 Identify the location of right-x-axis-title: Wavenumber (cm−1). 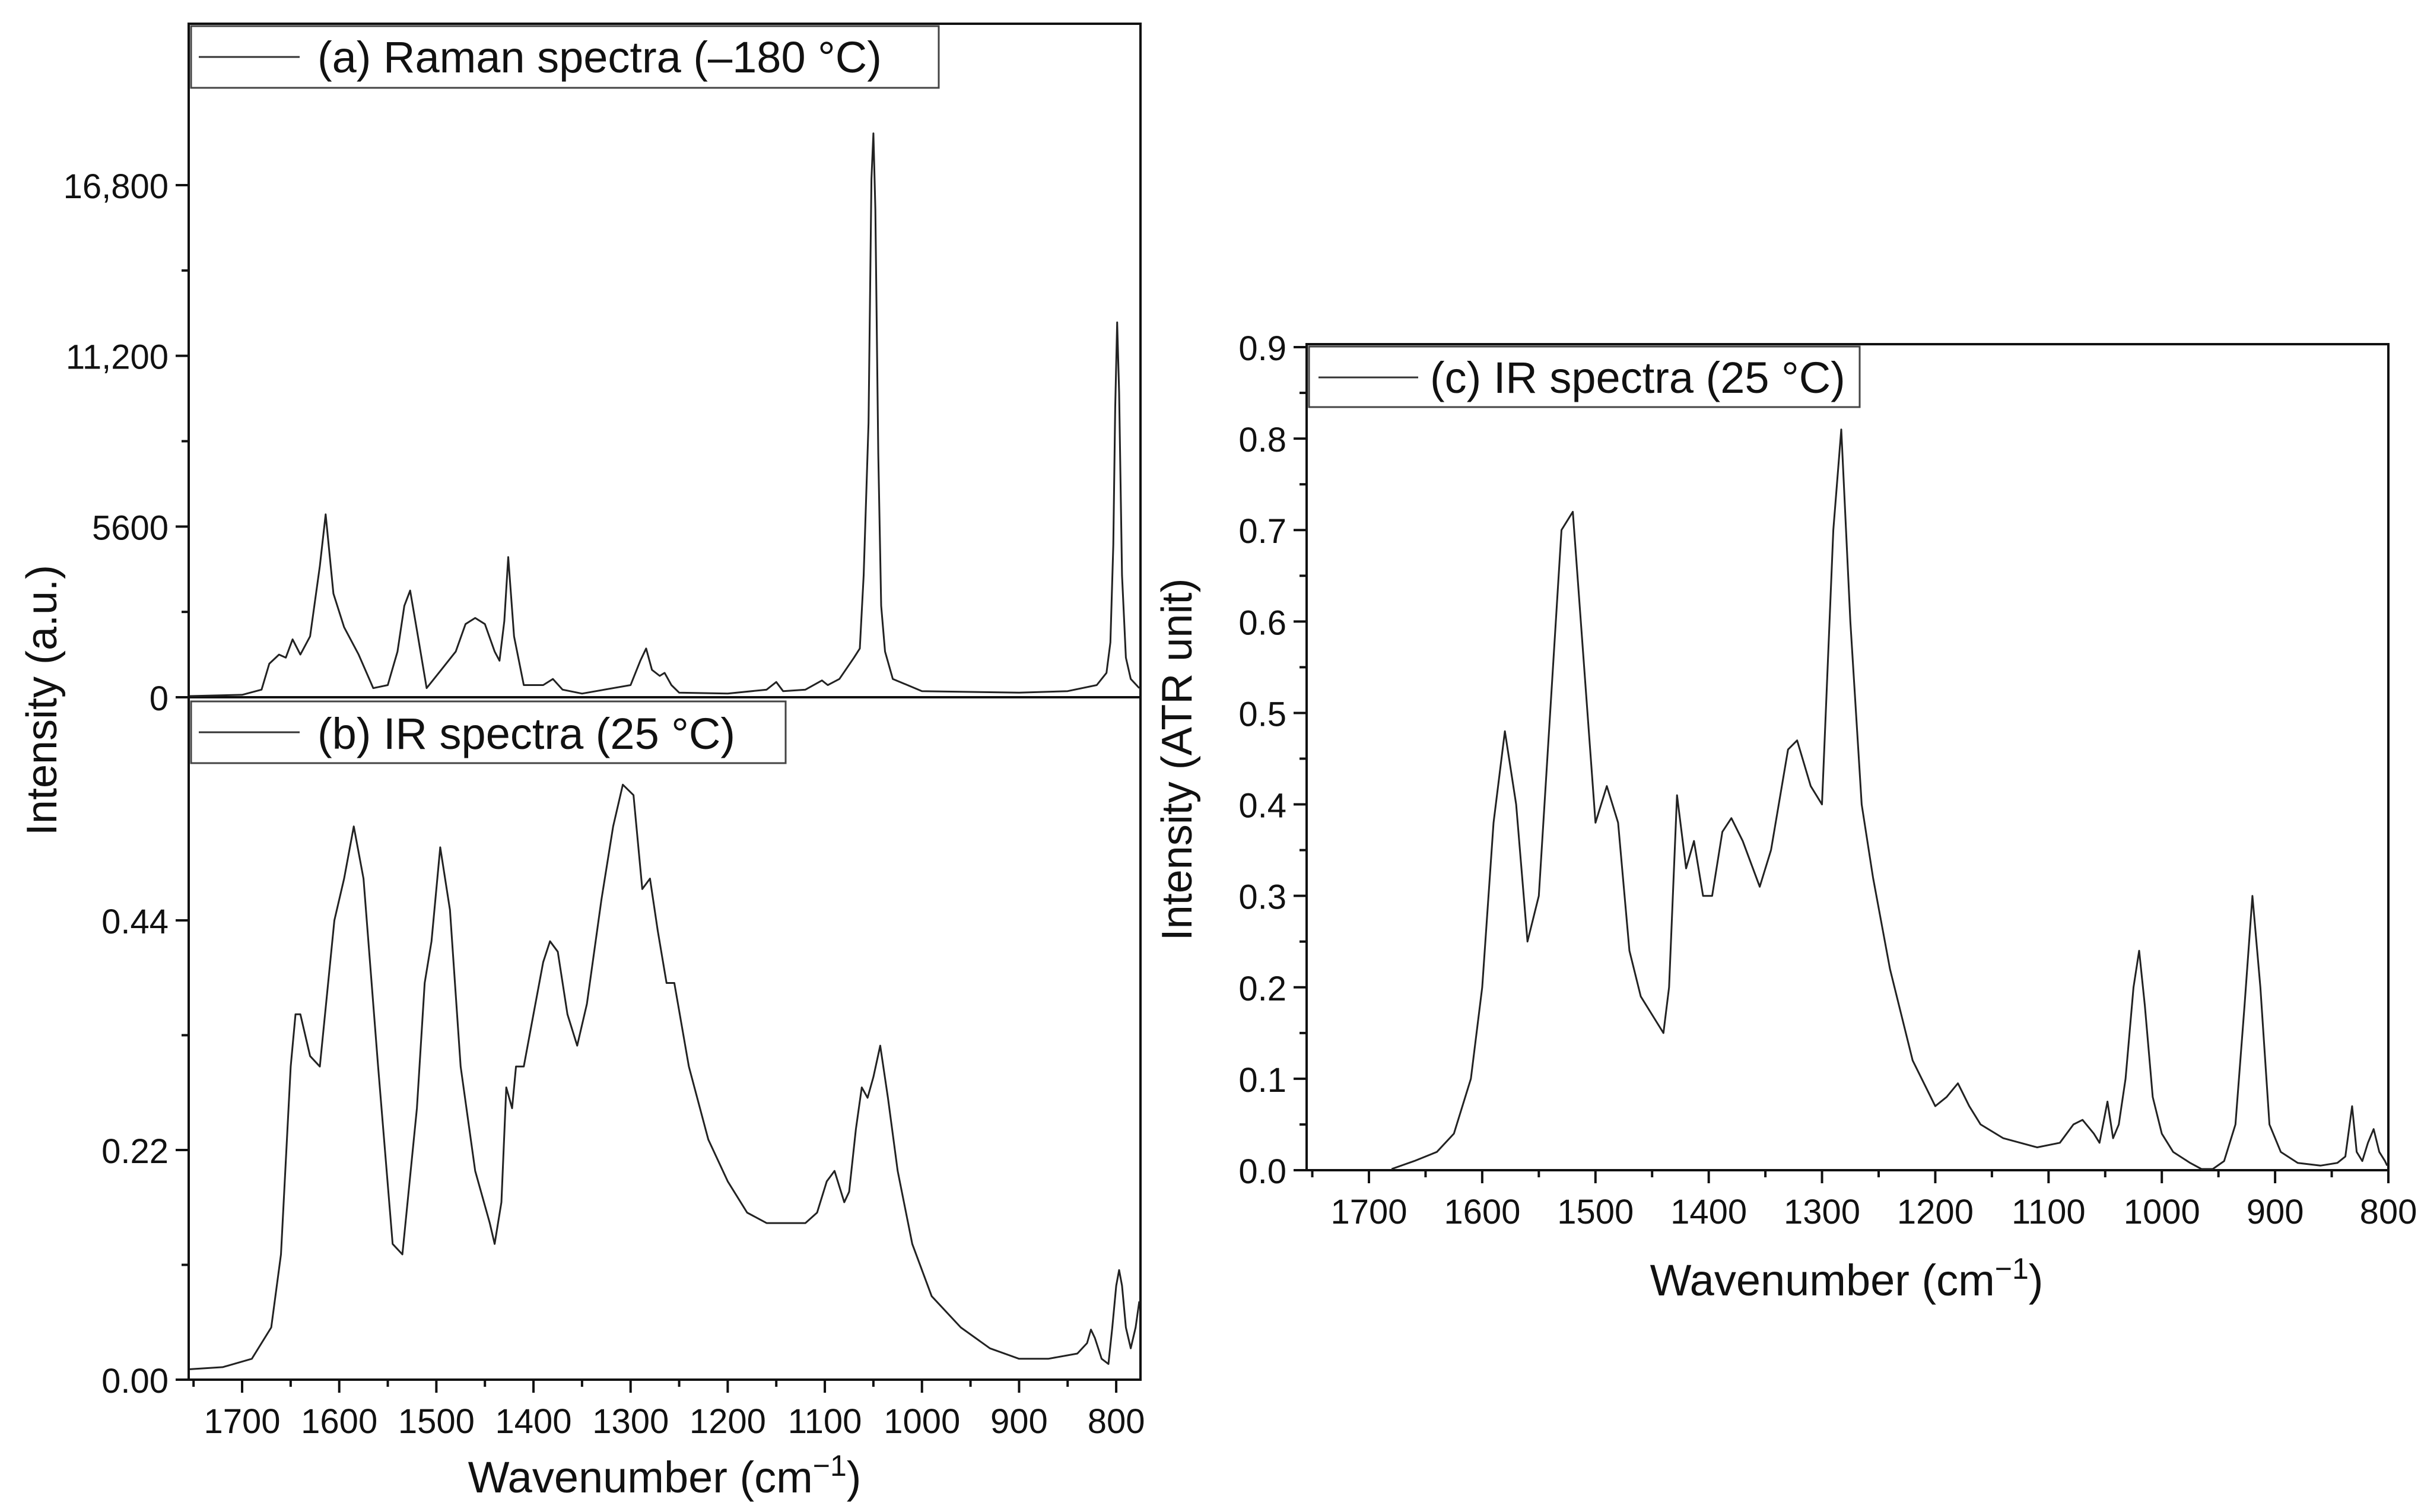
(1847, 1278).